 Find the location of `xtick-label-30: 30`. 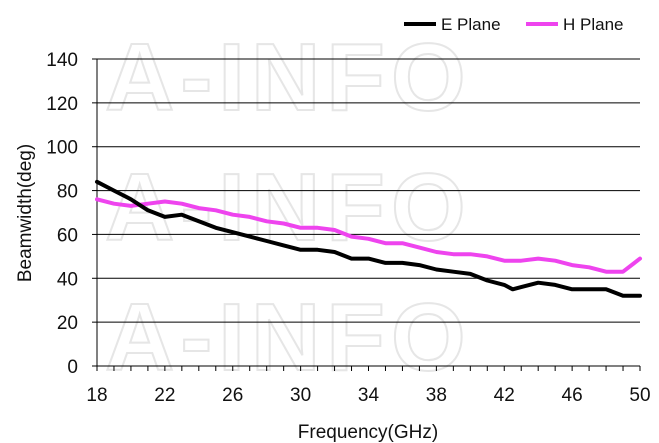

xtick-label-30: 30 is located at coordinates (300, 395).